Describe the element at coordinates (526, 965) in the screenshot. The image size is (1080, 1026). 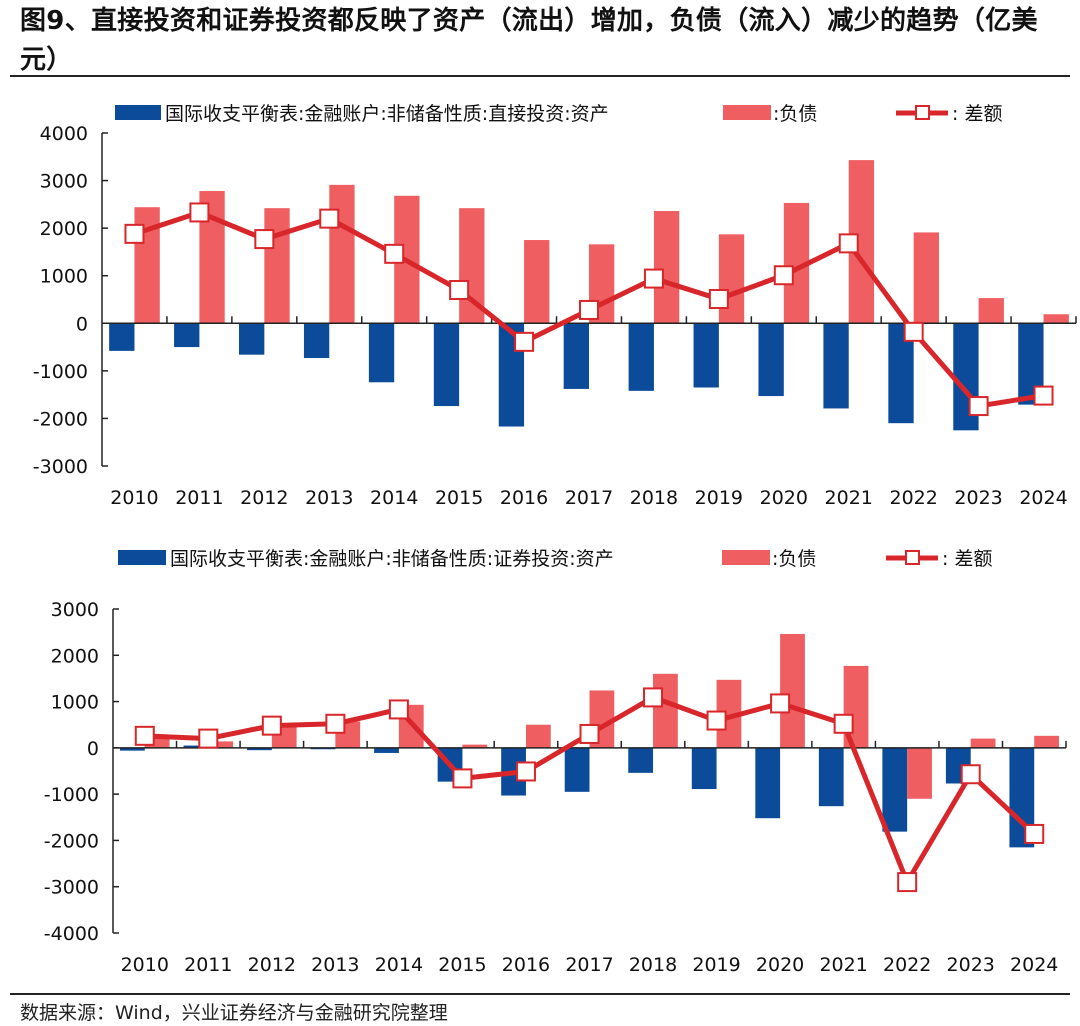
I see `x-tick-label: 2016` at that location.